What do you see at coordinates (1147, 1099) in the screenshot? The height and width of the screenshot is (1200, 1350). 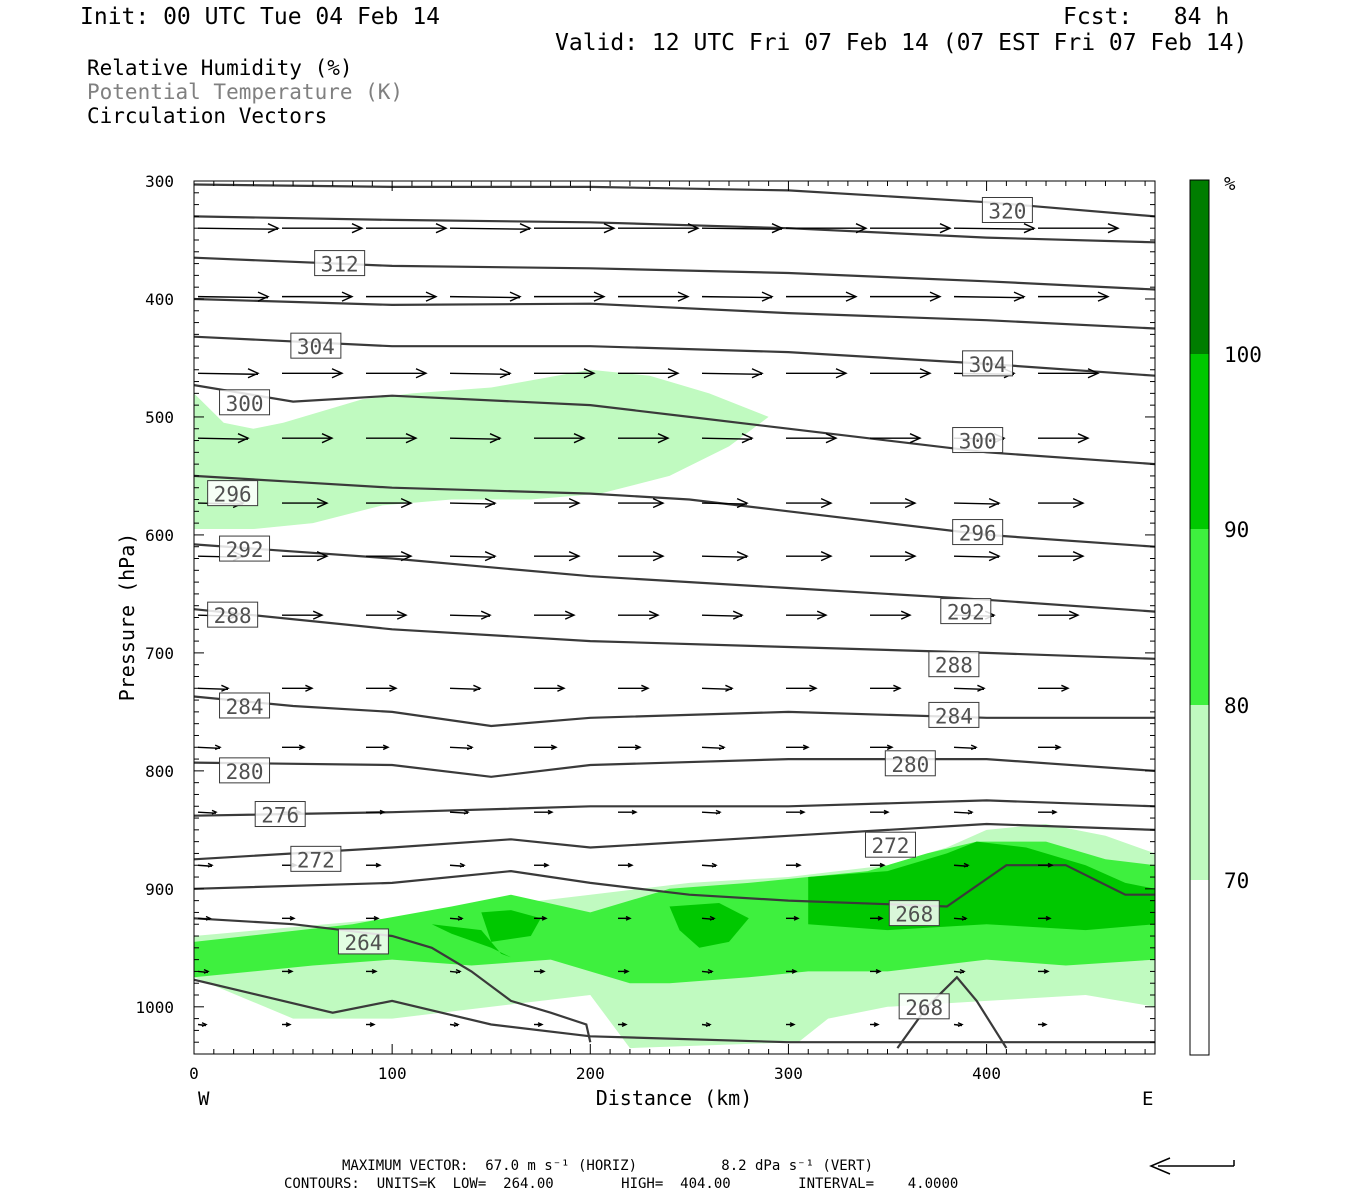 I see `end-label-east: E` at bounding box center [1147, 1099].